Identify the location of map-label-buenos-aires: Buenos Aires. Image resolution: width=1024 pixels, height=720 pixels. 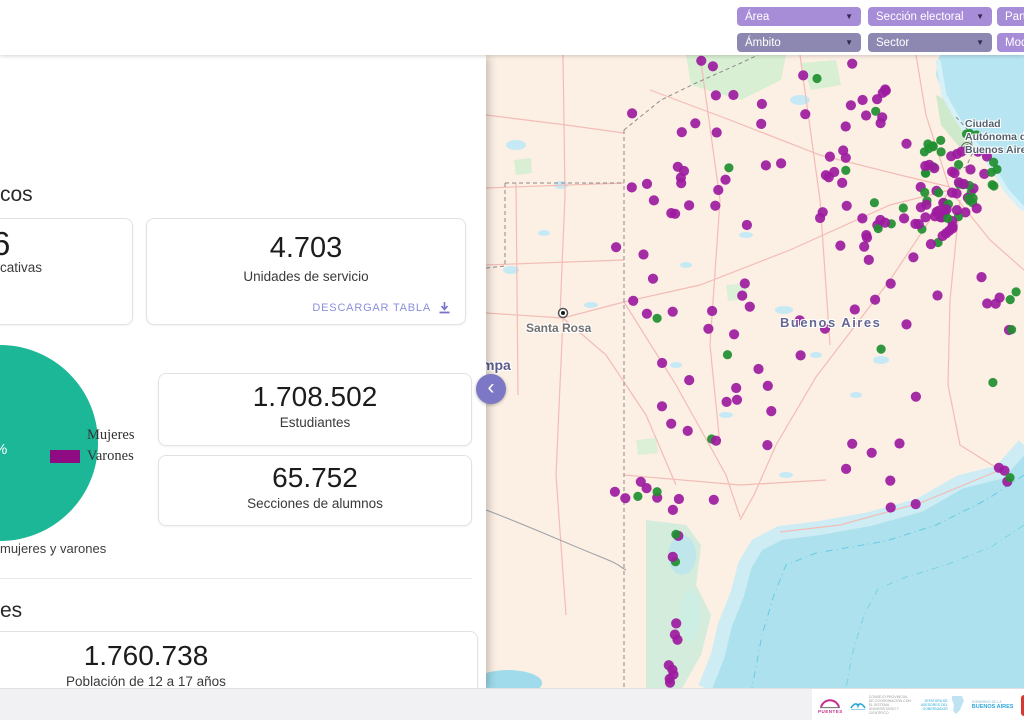
(831, 322).